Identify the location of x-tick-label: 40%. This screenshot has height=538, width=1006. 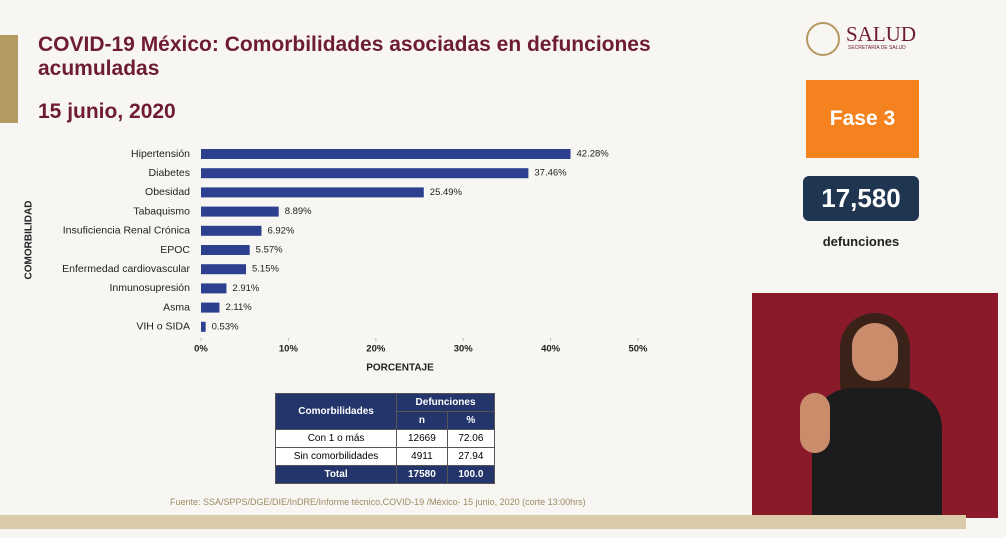
(551, 349).